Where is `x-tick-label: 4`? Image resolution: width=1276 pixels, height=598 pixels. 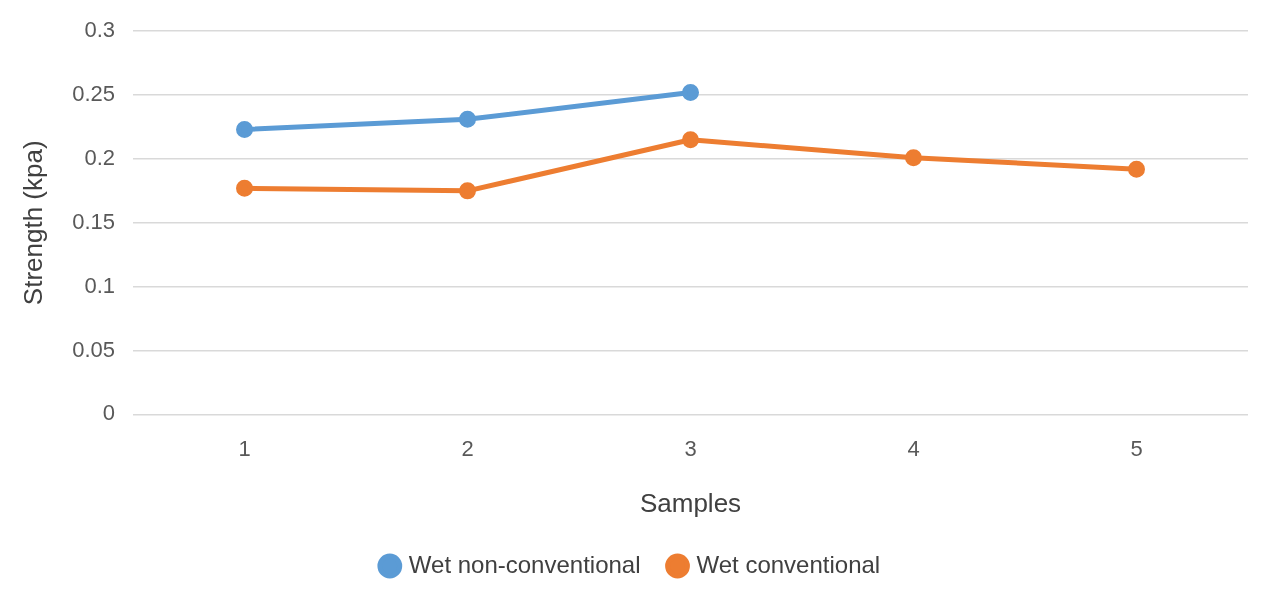 x-tick-label: 4 is located at coordinates (913, 448).